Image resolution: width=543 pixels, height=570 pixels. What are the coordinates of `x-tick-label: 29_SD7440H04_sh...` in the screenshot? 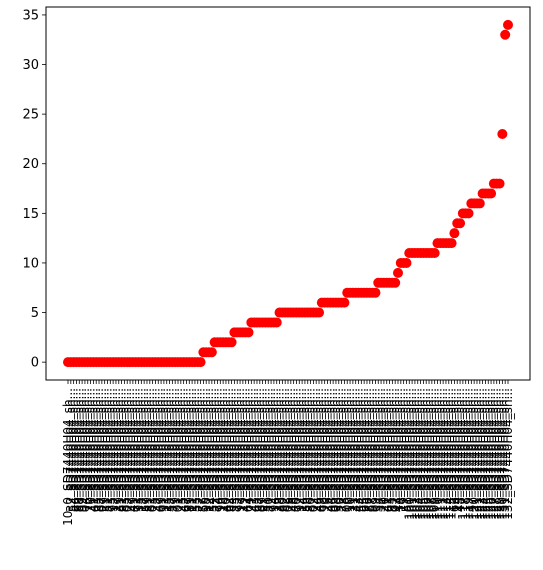 It's located at (404, 450).